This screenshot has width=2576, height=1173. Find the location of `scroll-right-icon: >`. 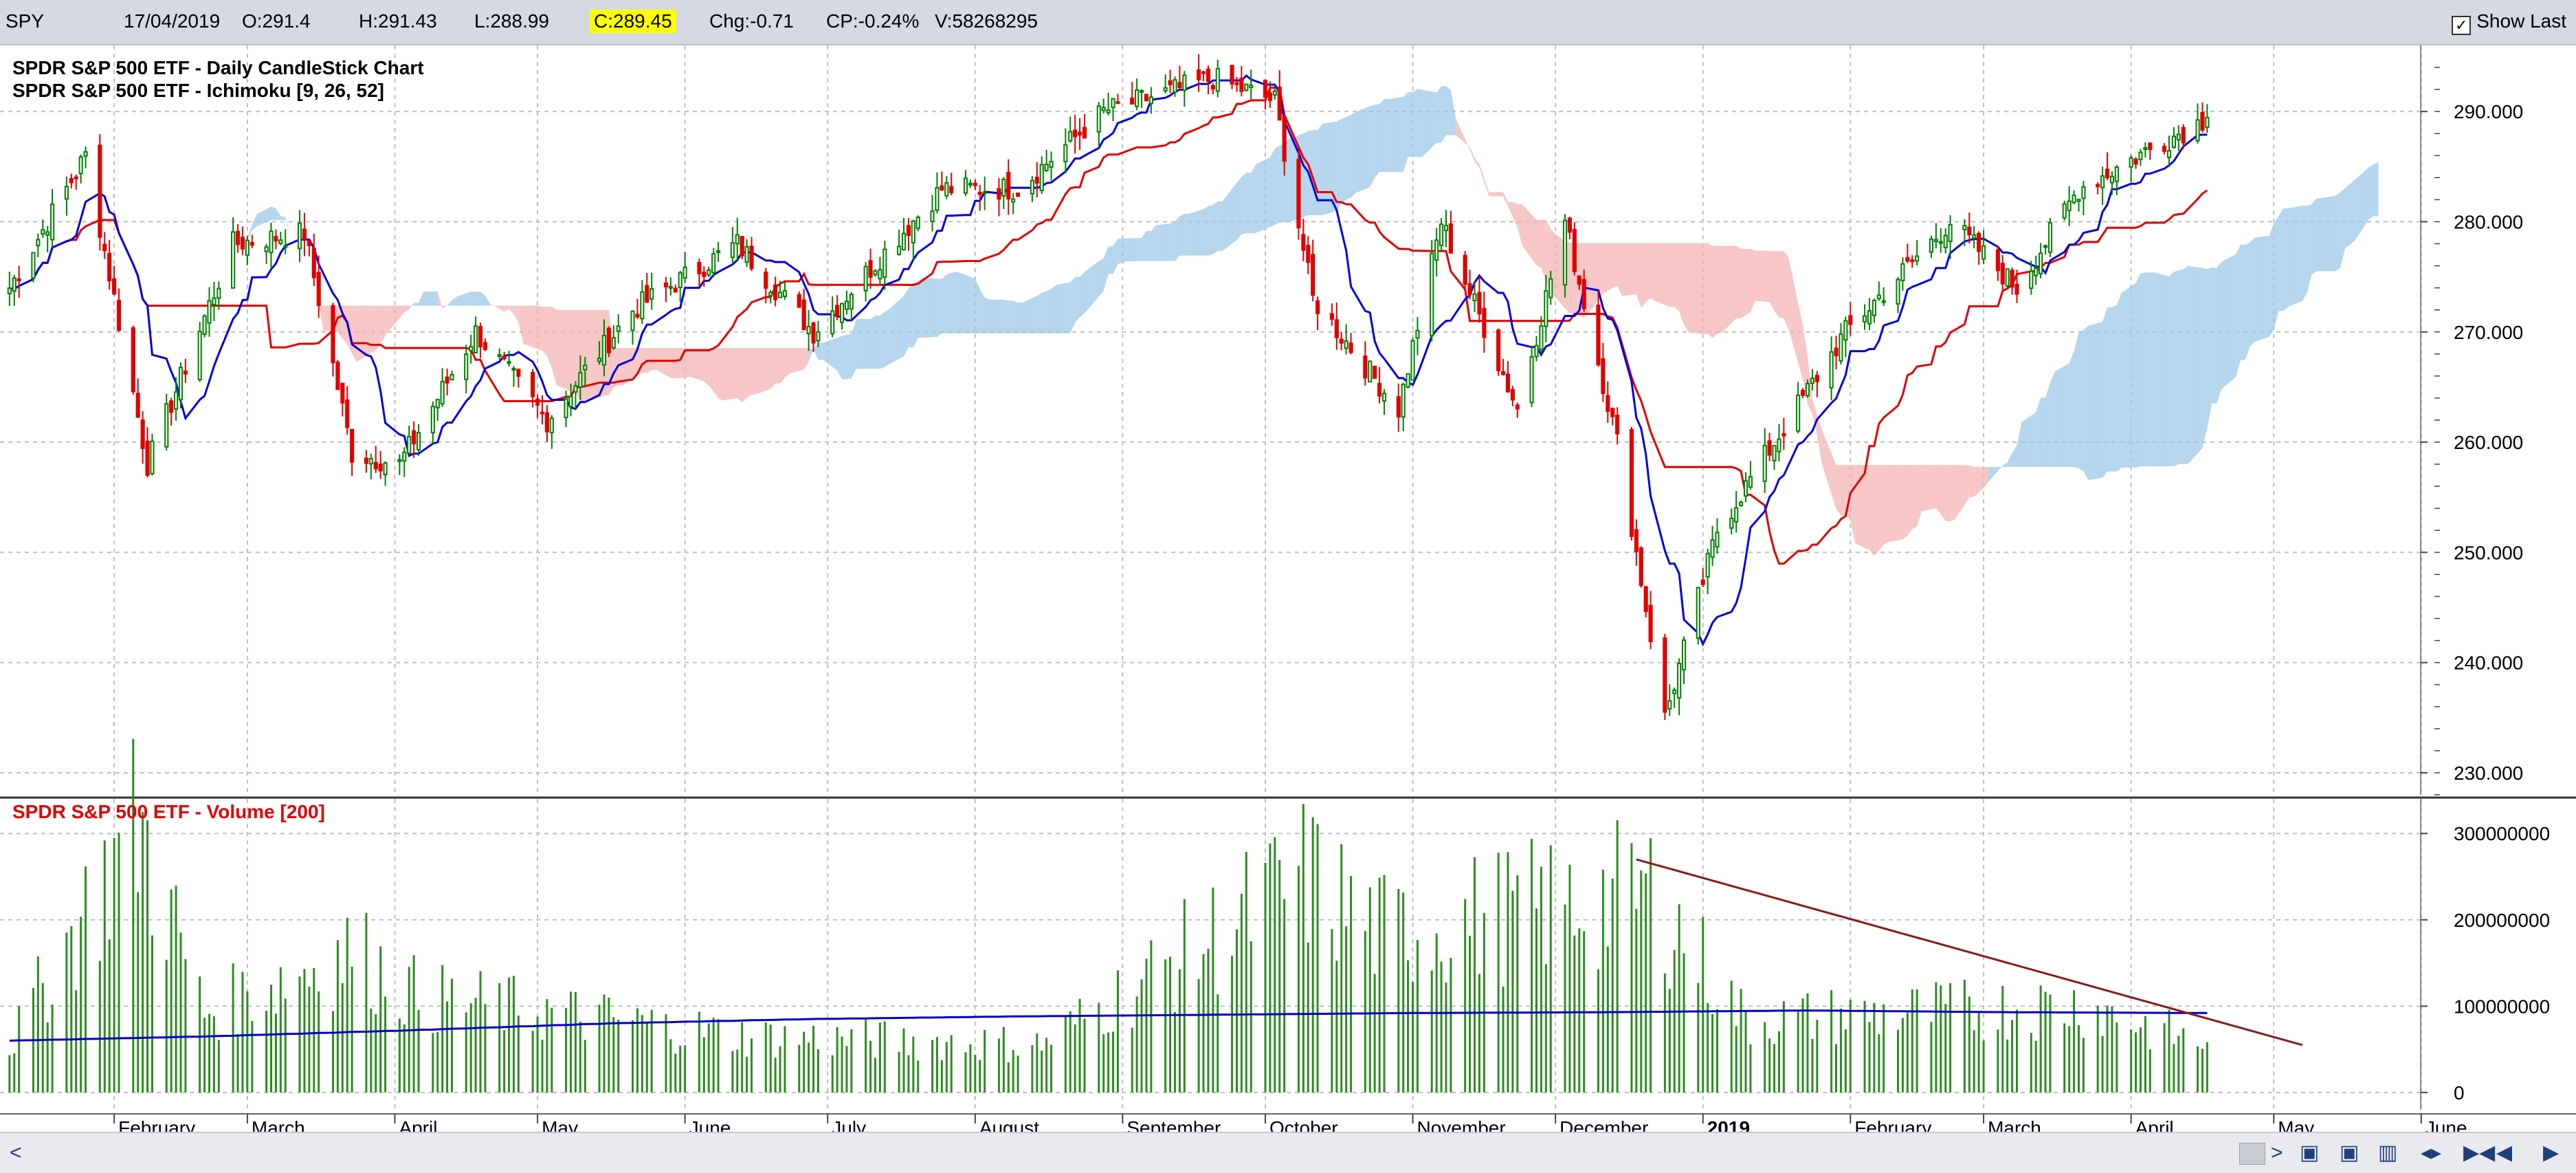

scroll-right-icon: > is located at coordinates (2277, 1152).